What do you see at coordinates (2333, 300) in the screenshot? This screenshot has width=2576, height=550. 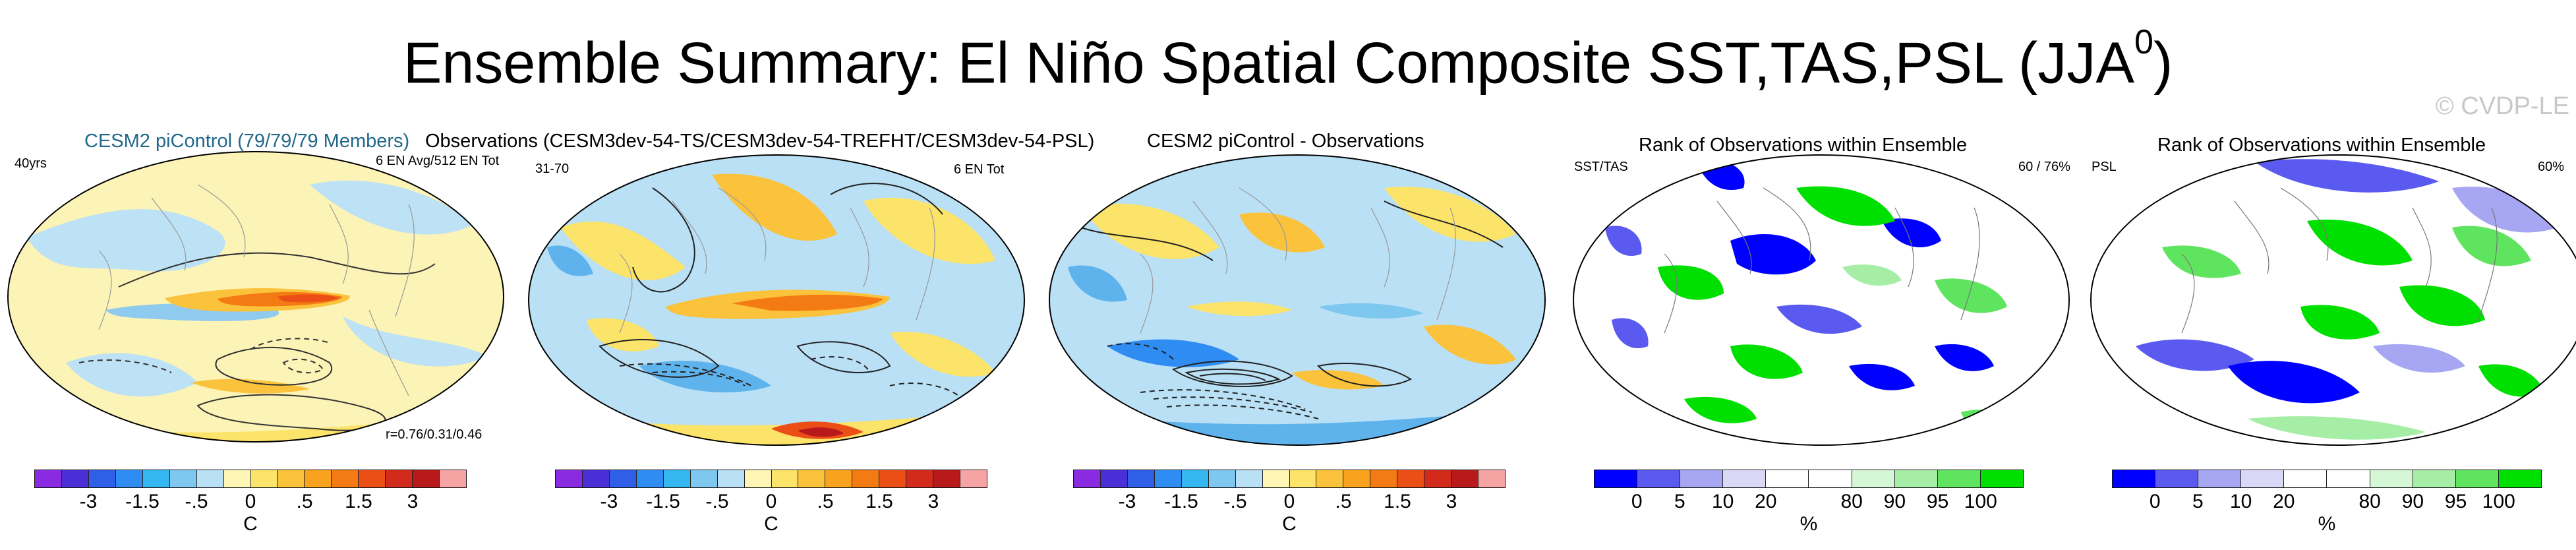 I see `panel5-map` at bounding box center [2333, 300].